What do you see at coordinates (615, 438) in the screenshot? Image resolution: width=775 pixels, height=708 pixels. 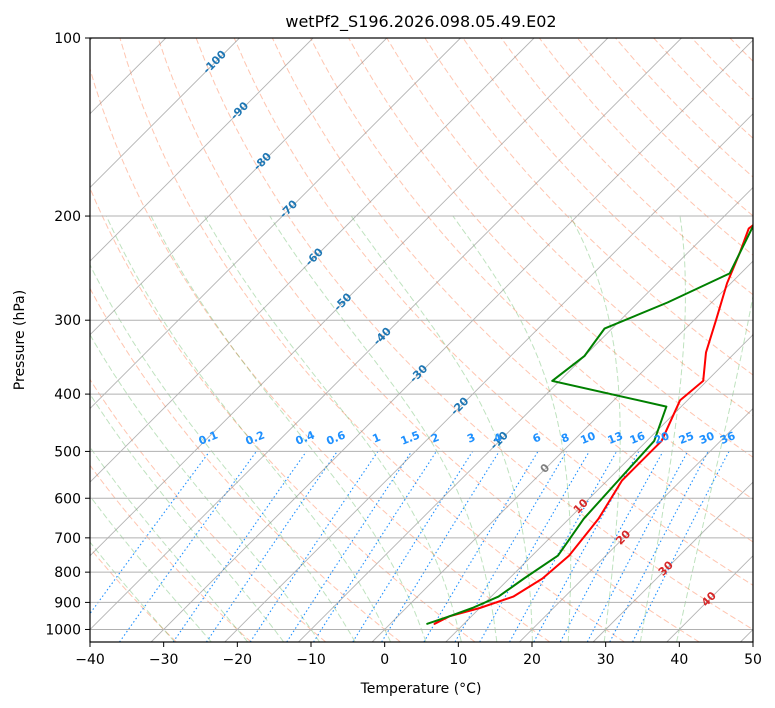 I see `mixing-ratio-label: 13` at bounding box center [615, 438].